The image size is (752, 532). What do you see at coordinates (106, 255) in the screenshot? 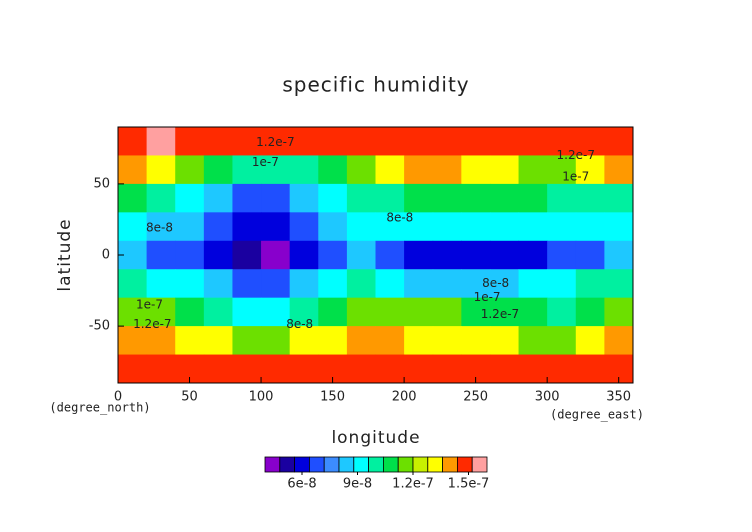
I see `y-tick-label: 0` at bounding box center [106, 255].